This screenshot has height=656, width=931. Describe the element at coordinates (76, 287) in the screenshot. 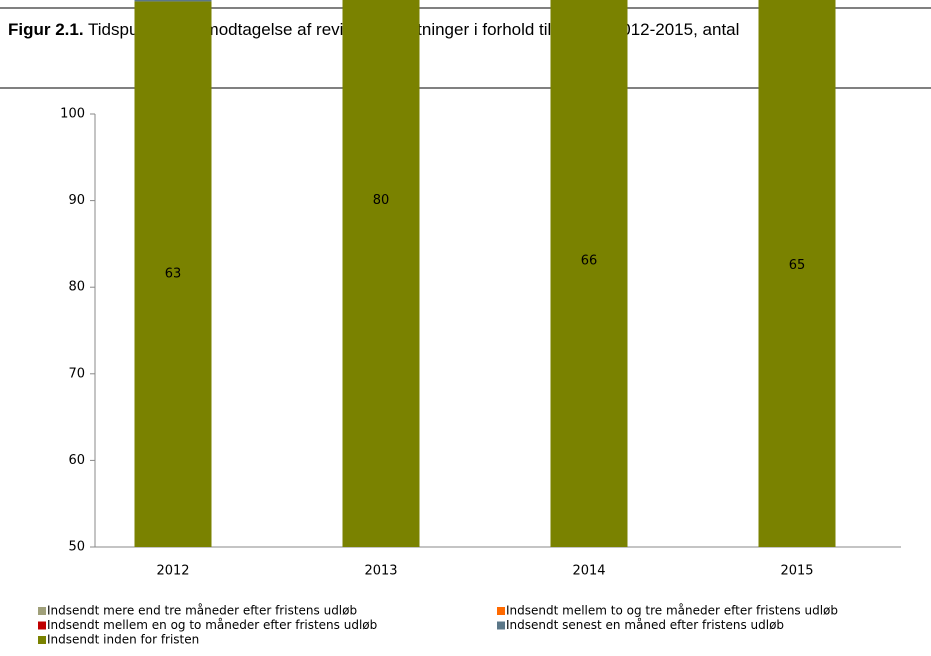

I see `y-tick-label: 80` at that location.